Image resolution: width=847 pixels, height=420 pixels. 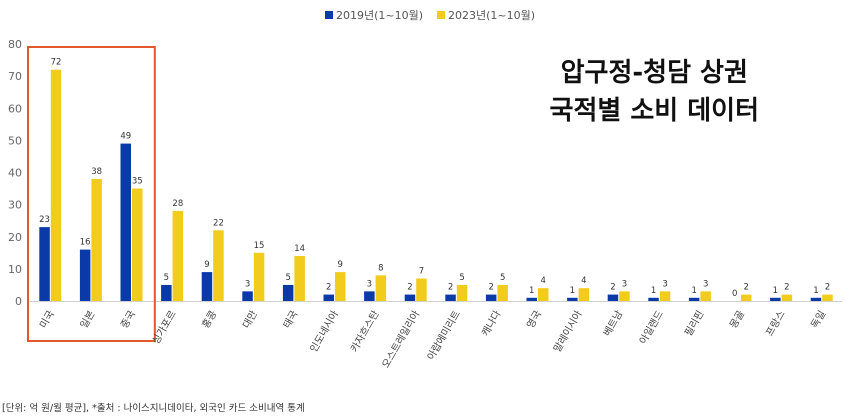 I want to click on category-label: 홍콩, so click(x=209, y=319).